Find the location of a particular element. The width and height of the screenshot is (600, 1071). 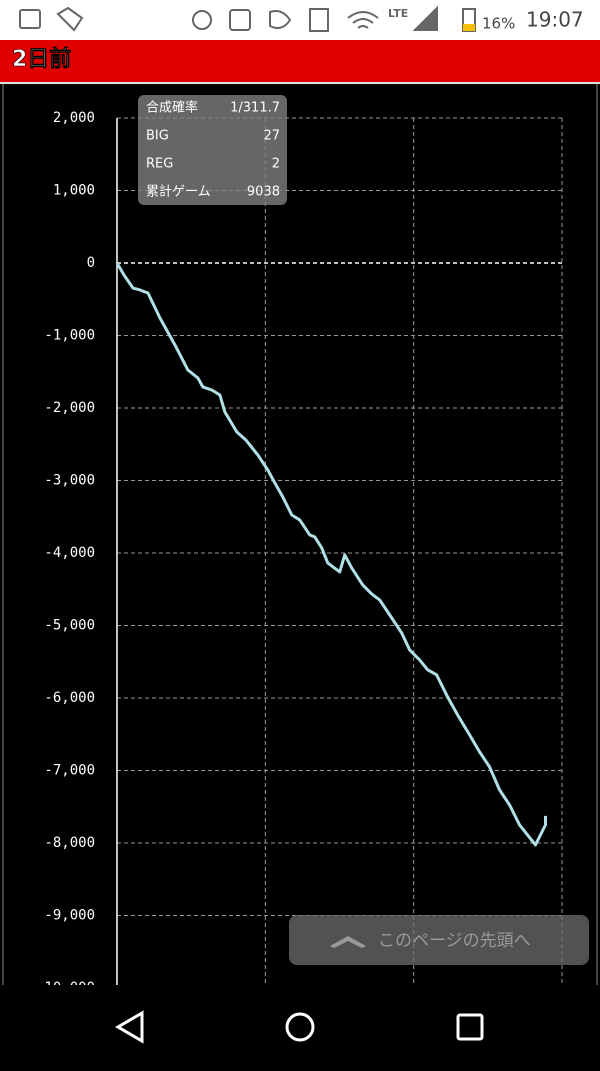

info-value: 1/311.7 is located at coordinates (255, 108).